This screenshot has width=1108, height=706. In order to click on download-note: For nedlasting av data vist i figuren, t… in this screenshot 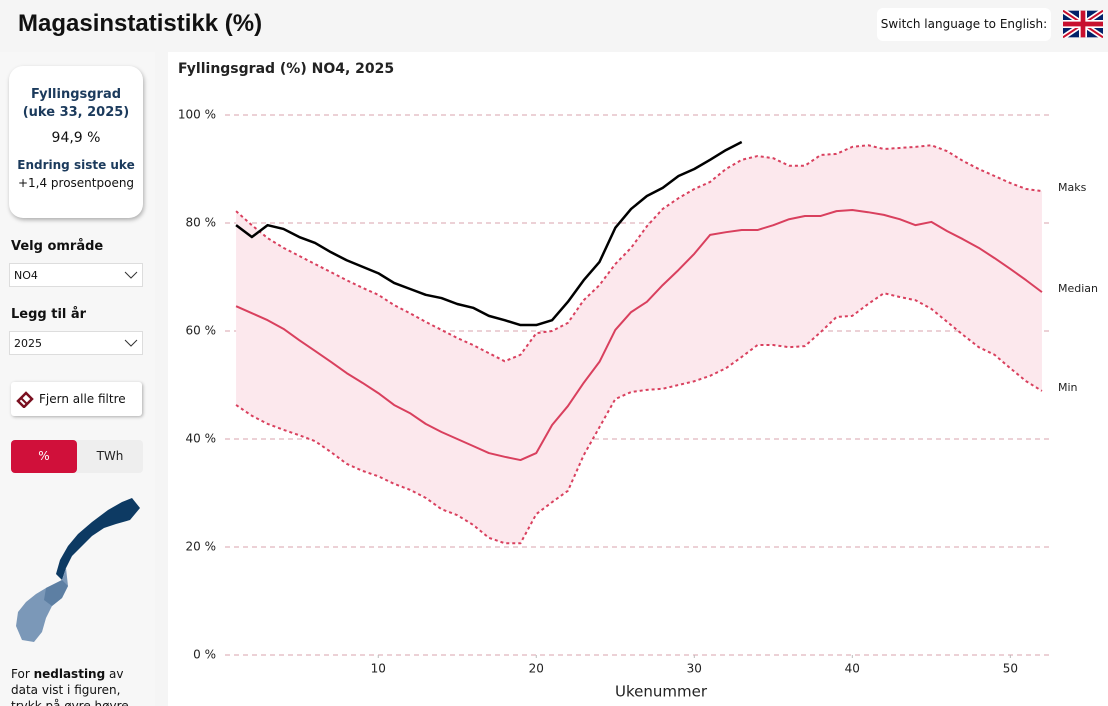, I will do `click(78, 686)`.